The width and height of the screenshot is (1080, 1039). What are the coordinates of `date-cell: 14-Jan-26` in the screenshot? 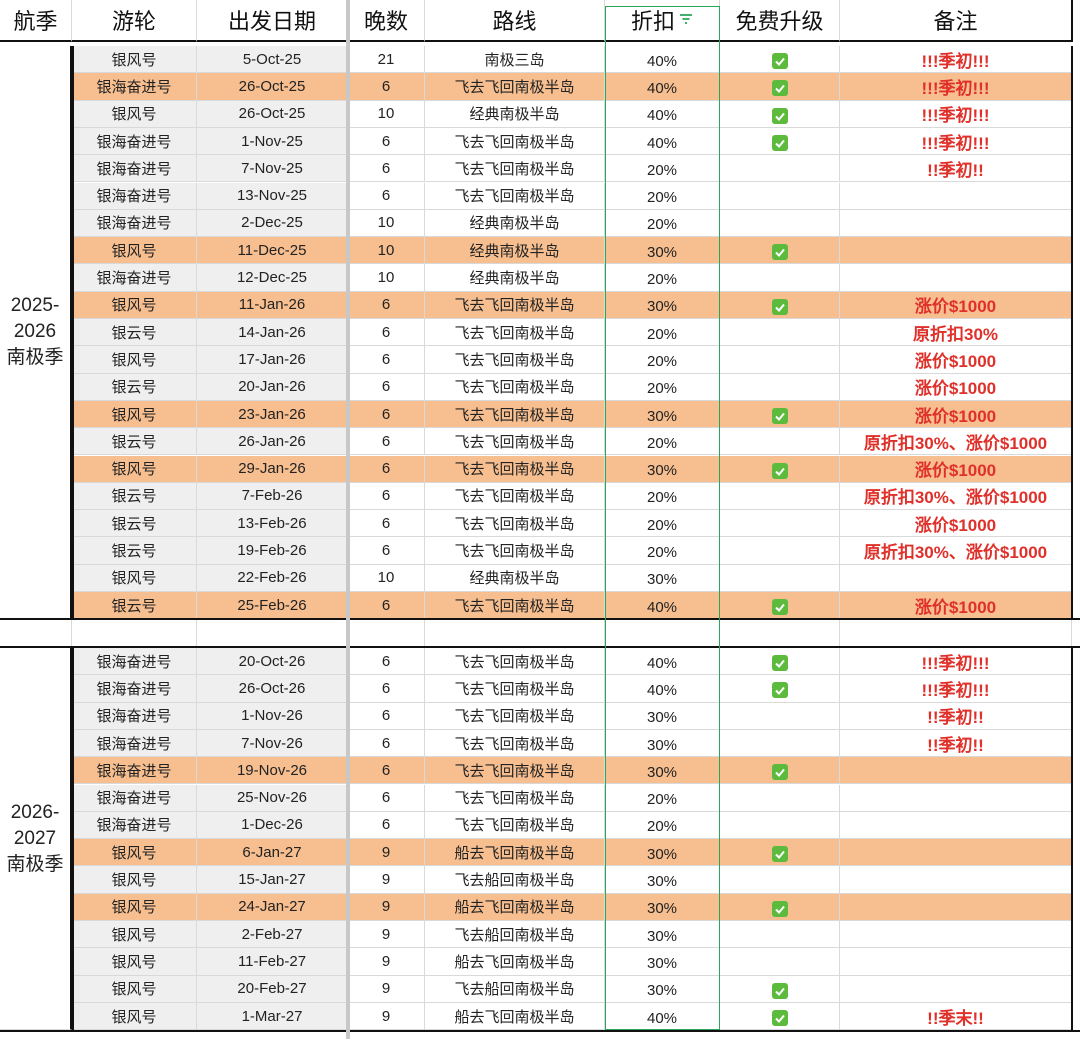 It's located at (272, 333).